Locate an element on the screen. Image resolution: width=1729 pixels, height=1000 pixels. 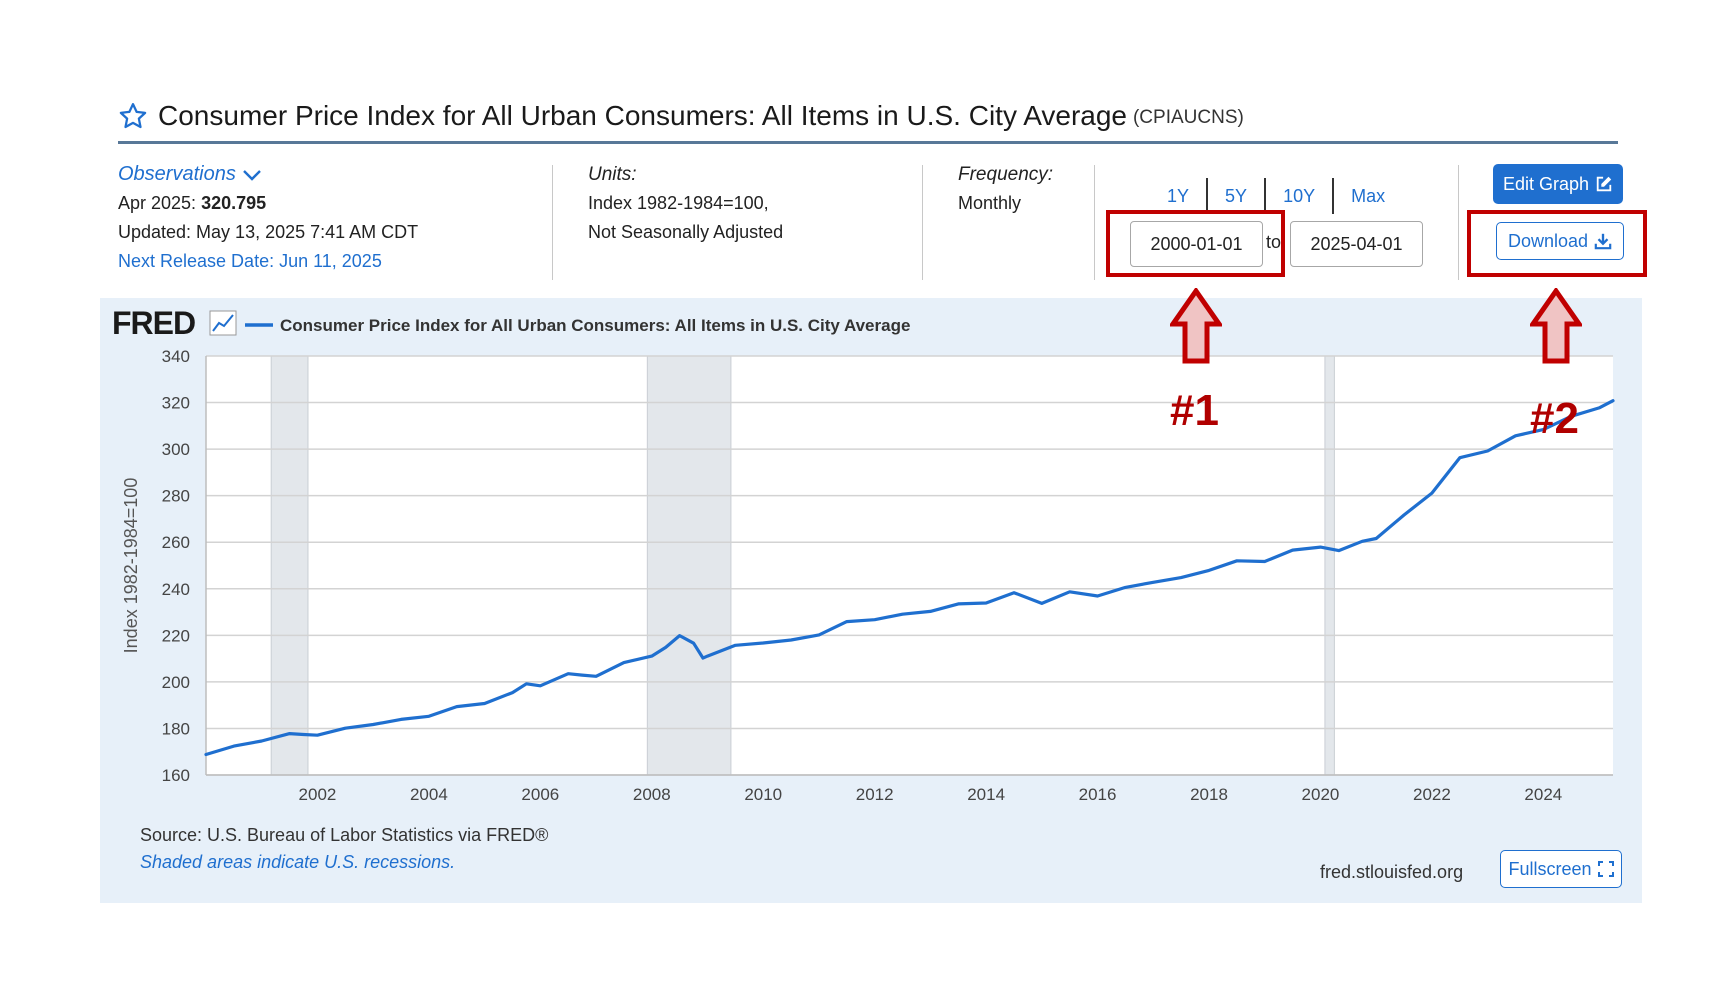
units-line1: Index 1982-1984=100, is located at coordinates (678, 203).